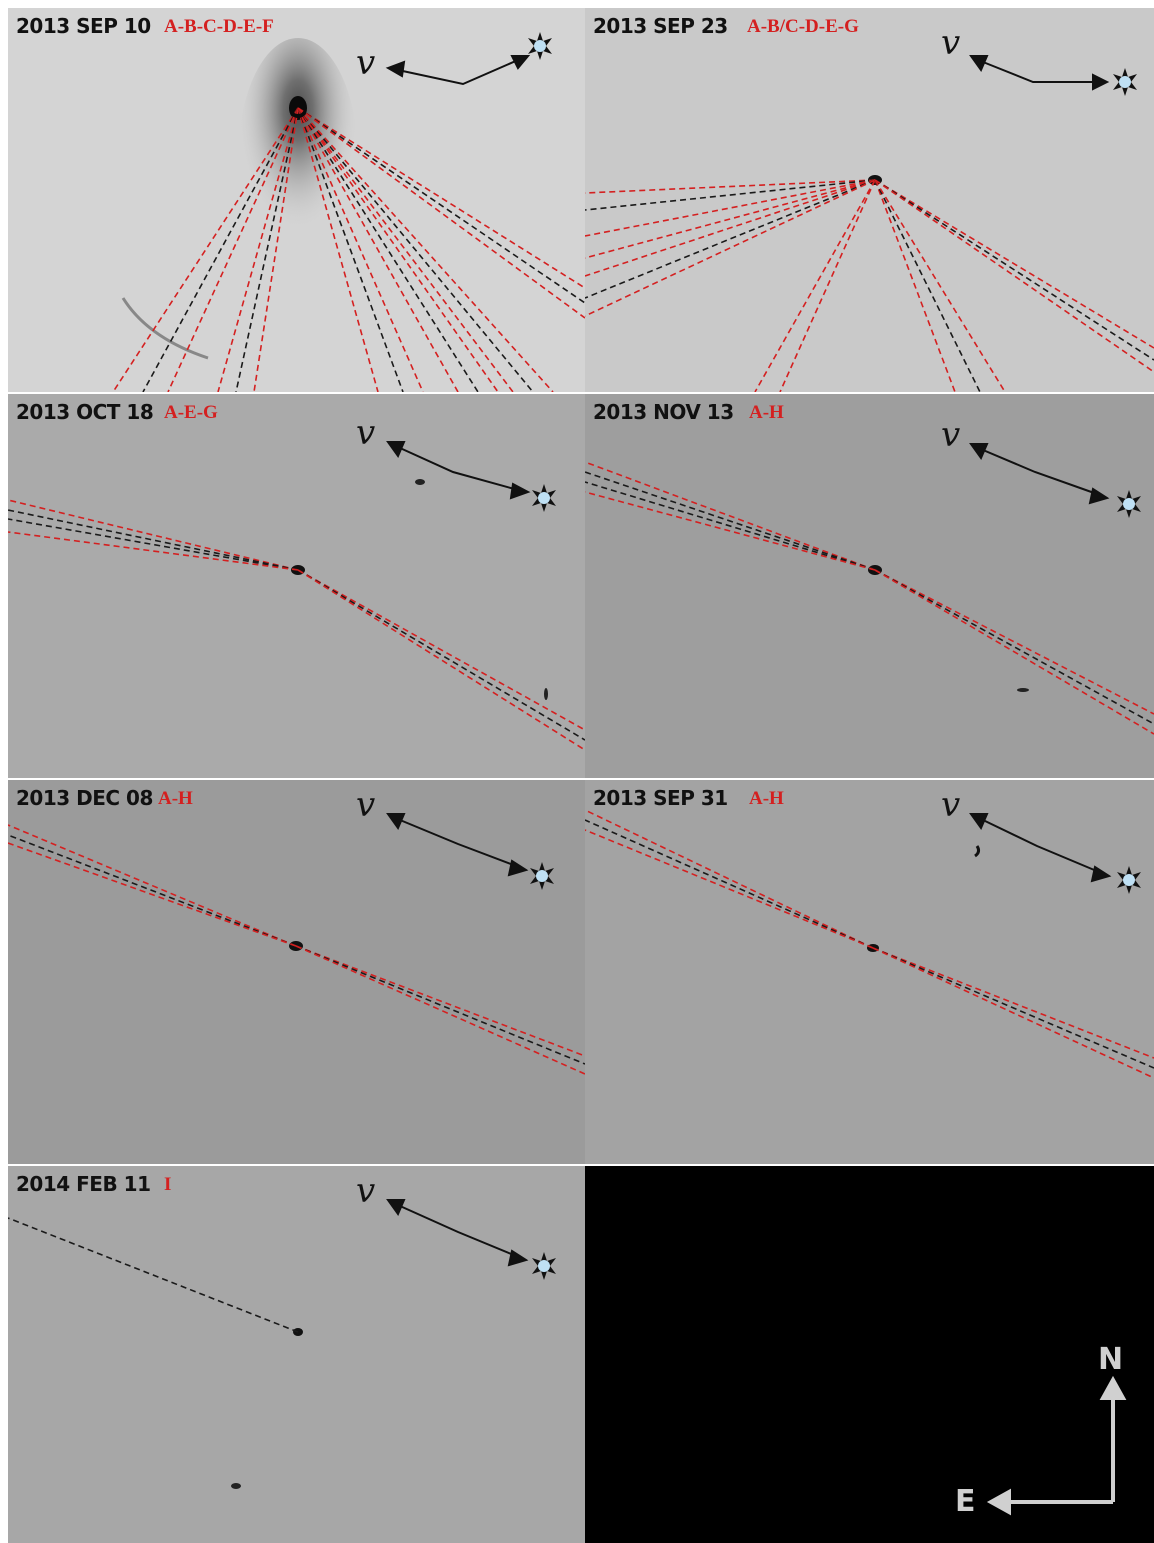  Describe the element at coordinates (1111, 1359) in the screenshot. I see `compass-north-label: N` at that location.